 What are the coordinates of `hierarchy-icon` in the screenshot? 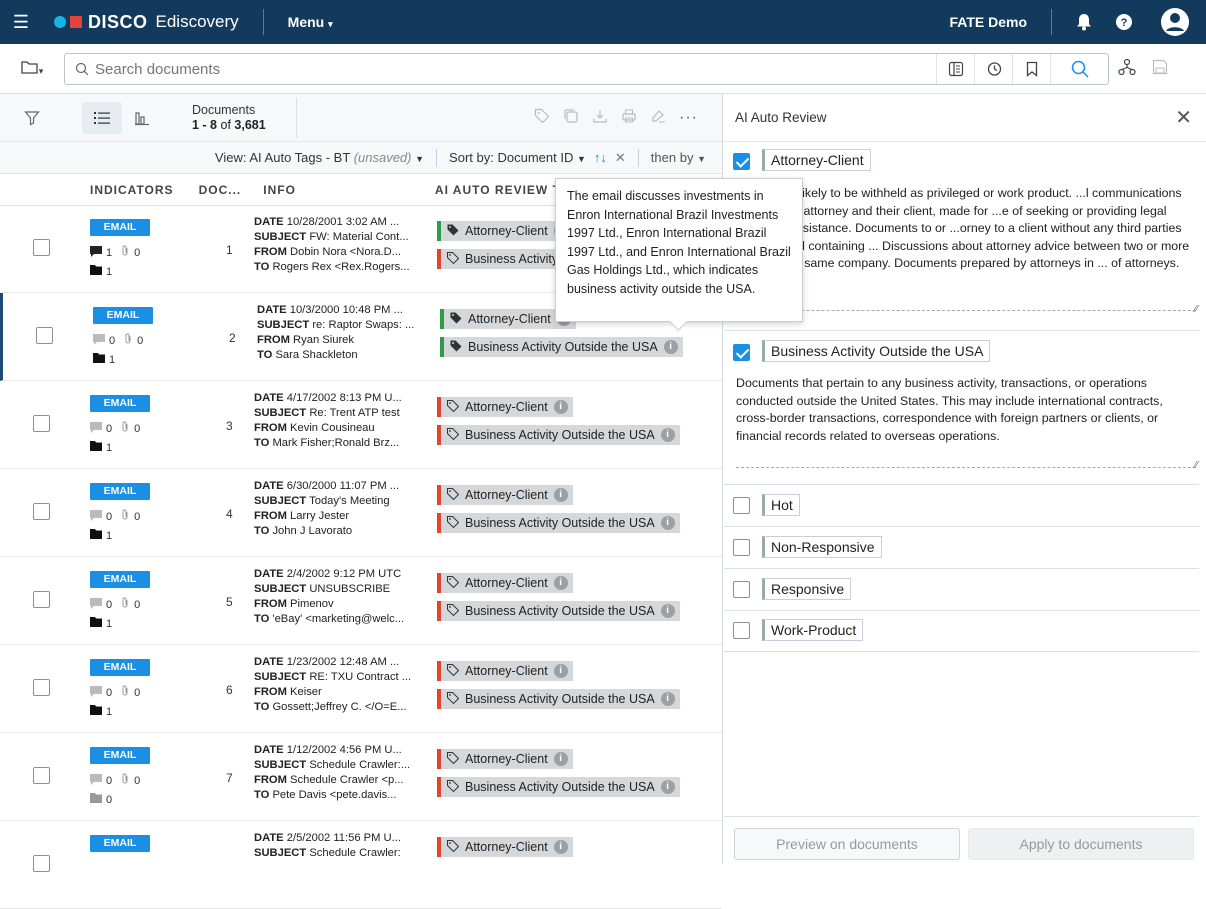 It's located at (1127, 68).